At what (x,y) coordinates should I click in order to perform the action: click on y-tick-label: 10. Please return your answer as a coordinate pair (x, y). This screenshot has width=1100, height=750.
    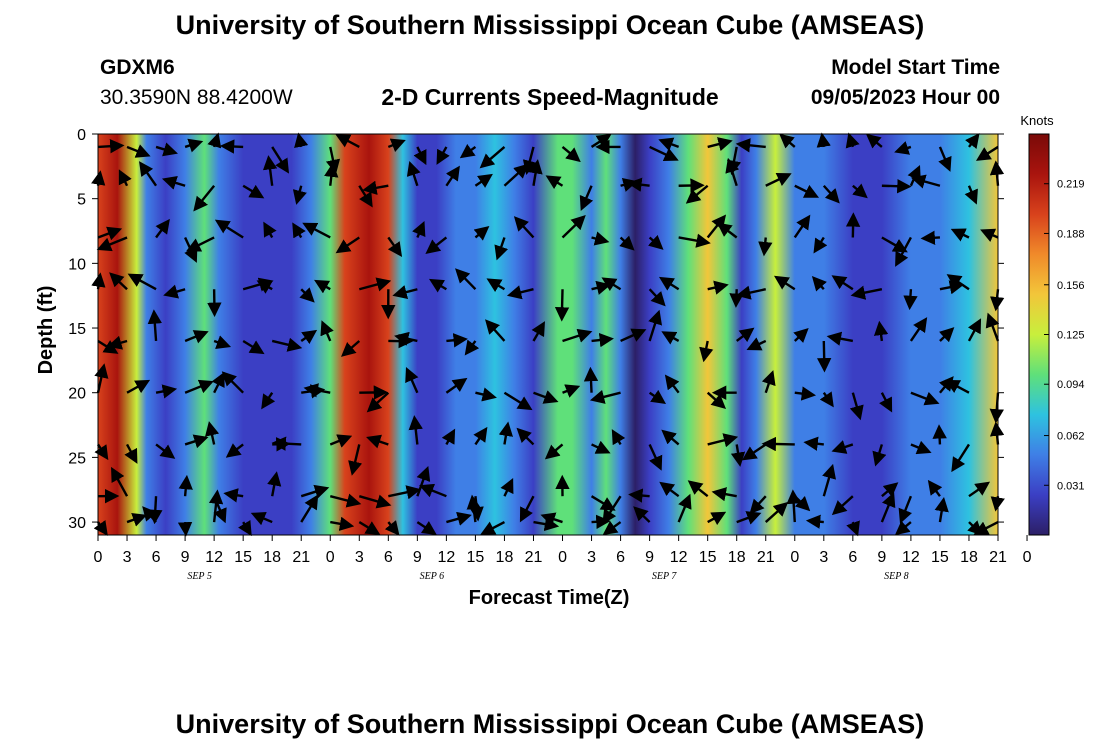
    Looking at the image, I should click on (77, 264).